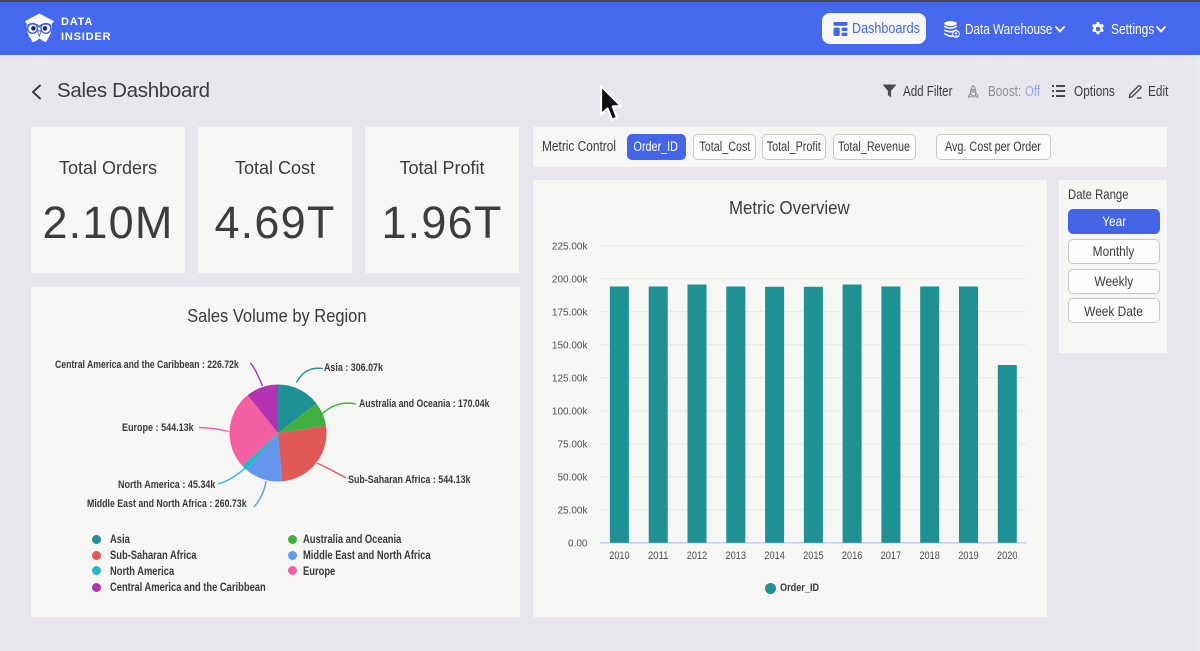 This screenshot has height=651, width=1200. Describe the element at coordinates (1007, 556) in the screenshot. I see `svg-text: 2020` at that location.